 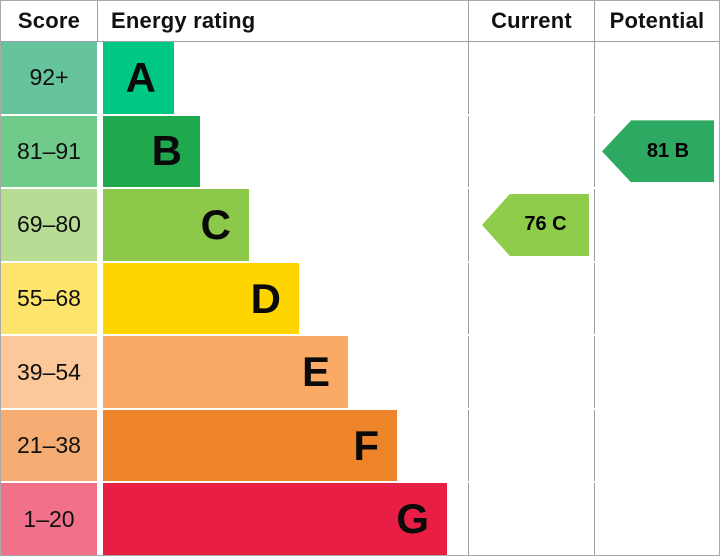 I want to click on rating-bar: D, so click(x=201, y=298).